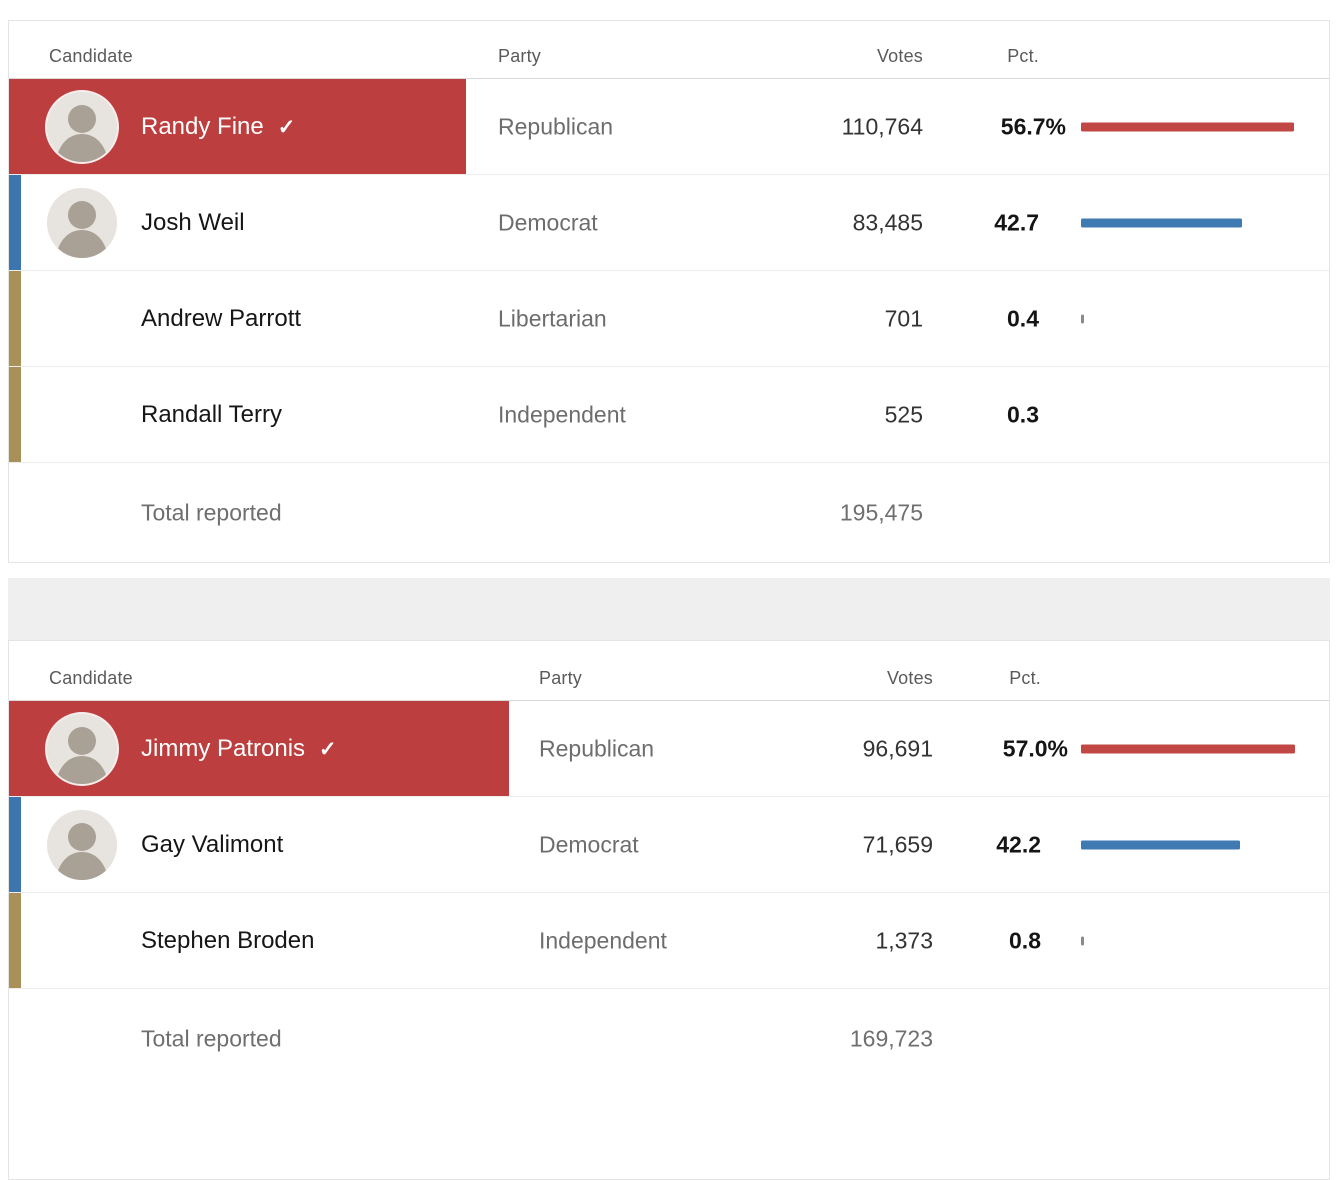 Image resolution: width=1338 pixels, height=1180 pixels. Describe the element at coordinates (202, 126) in the screenshot. I see `candidate-name-text: Randy Fine` at that location.